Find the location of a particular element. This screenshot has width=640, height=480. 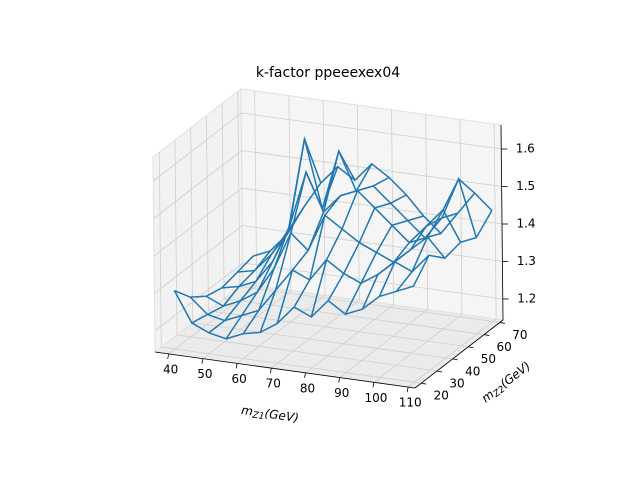

x-tick-label: 70 is located at coordinates (273, 384).